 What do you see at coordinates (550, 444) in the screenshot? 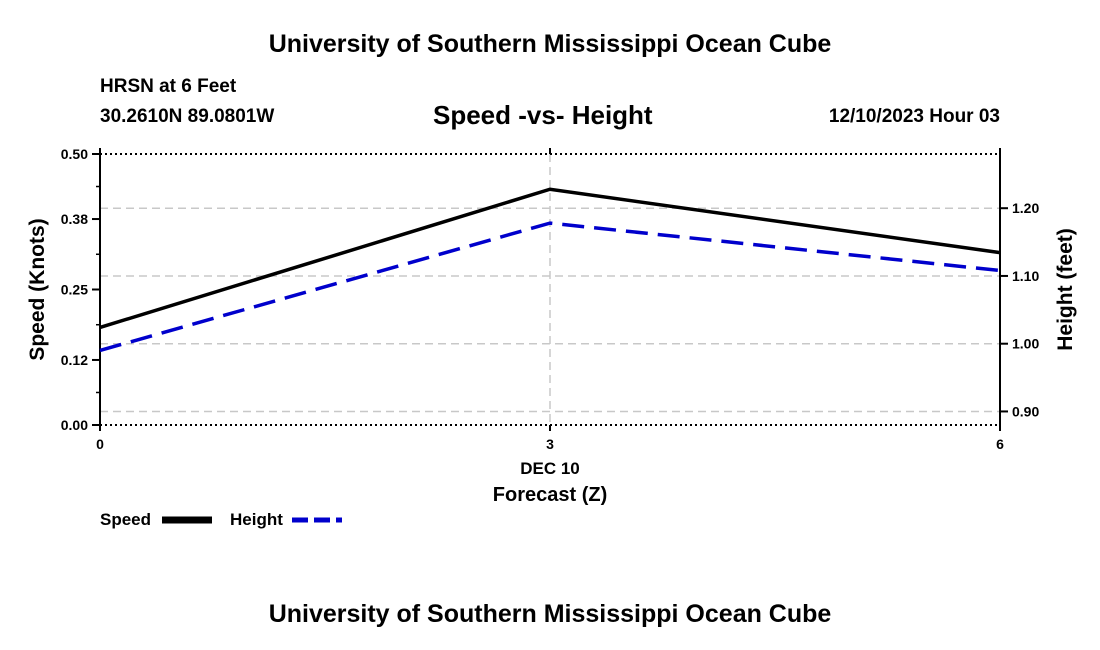
I see `x-tick-label: 3` at bounding box center [550, 444].